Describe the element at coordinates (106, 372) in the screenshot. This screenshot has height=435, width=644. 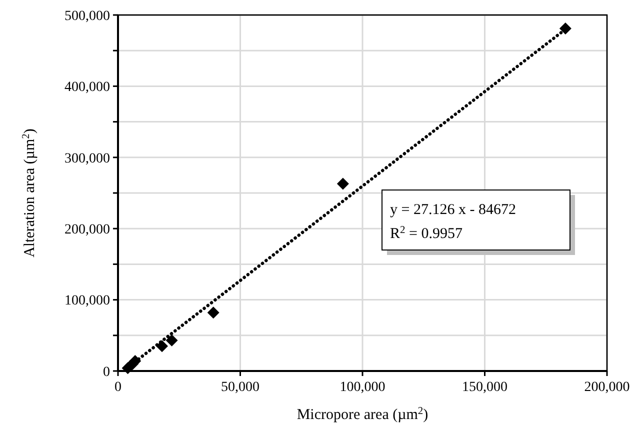
I see `y-tick-label: 0` at that location.